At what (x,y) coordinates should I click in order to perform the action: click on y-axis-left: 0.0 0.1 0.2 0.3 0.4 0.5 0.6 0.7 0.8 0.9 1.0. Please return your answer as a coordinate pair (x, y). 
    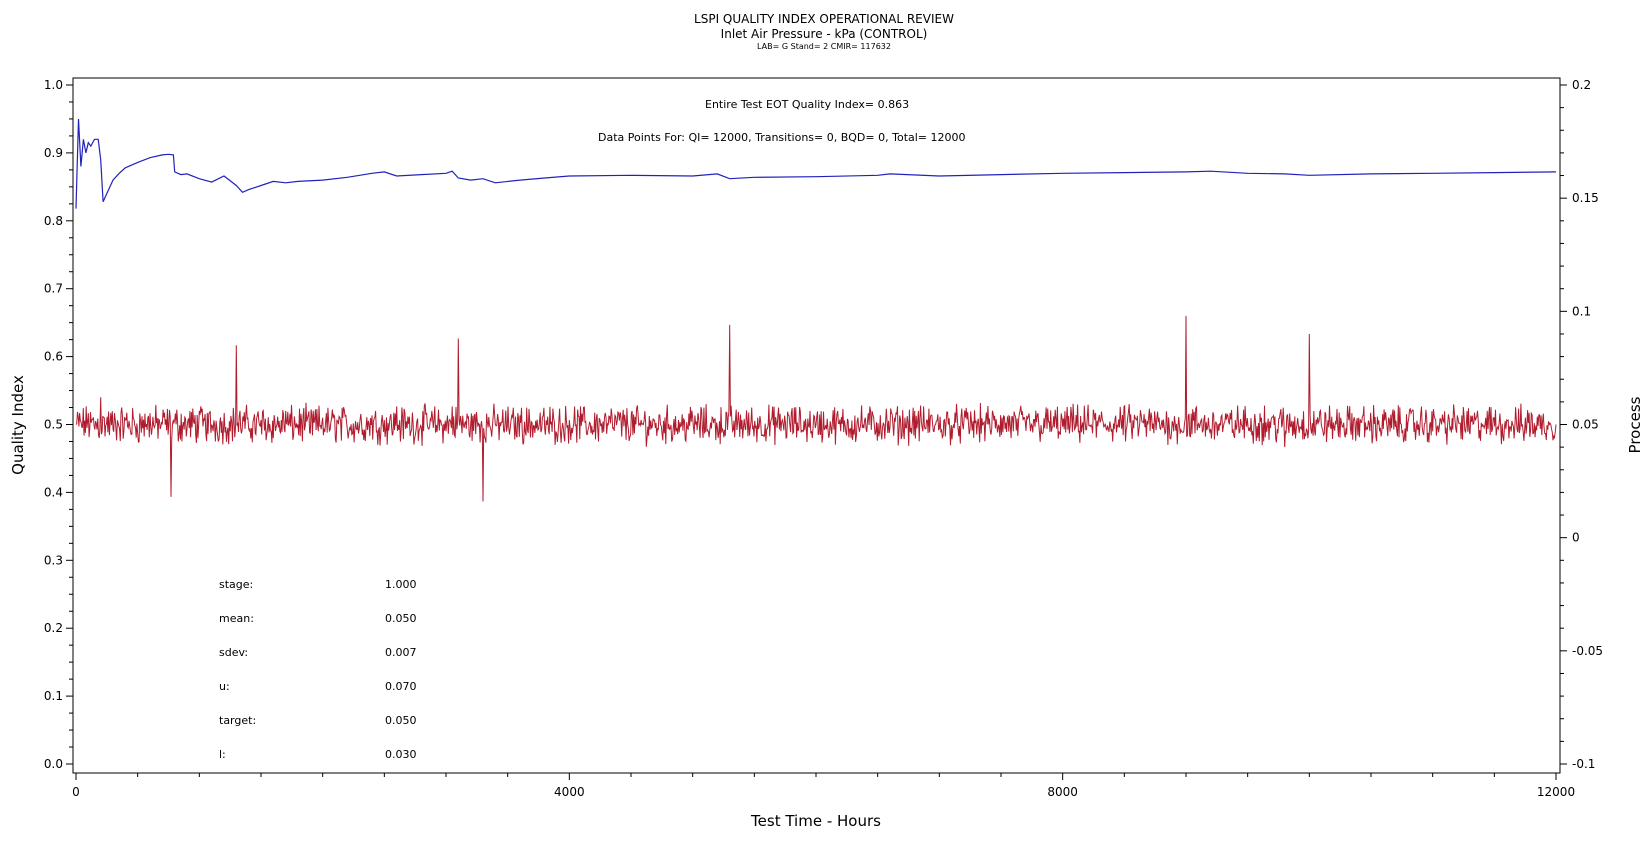
    Looking at the image, I should click on (58, 424).